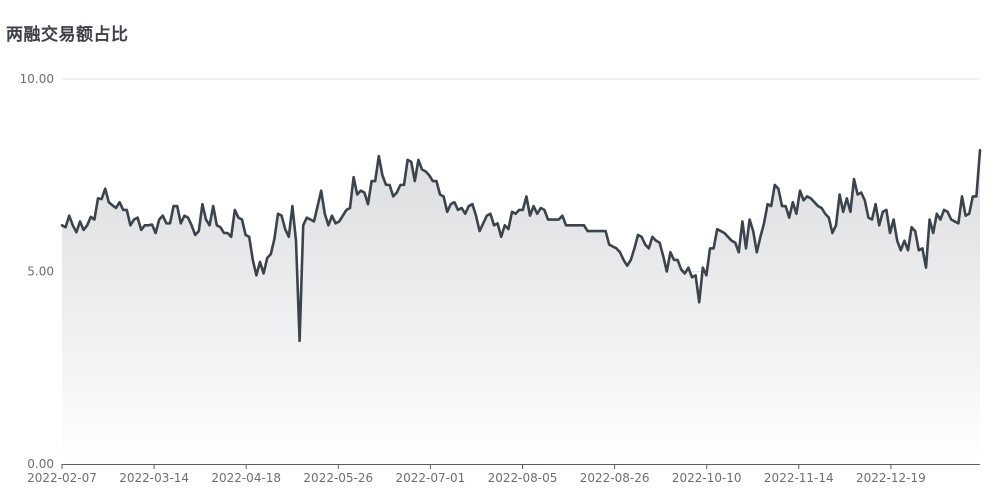  I want to click on x-tick-label: 2022-03-14, so click(154, 478).